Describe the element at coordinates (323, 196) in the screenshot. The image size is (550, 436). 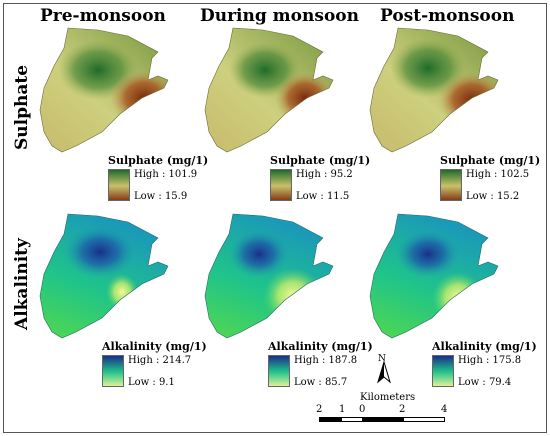
I see `legend-low: Low : 11.5` at that location.